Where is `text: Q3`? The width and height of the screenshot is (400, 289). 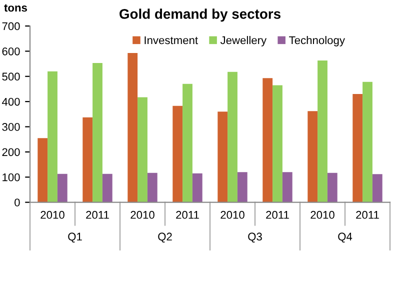 text: Q3 is located at coordinates (255, 237).